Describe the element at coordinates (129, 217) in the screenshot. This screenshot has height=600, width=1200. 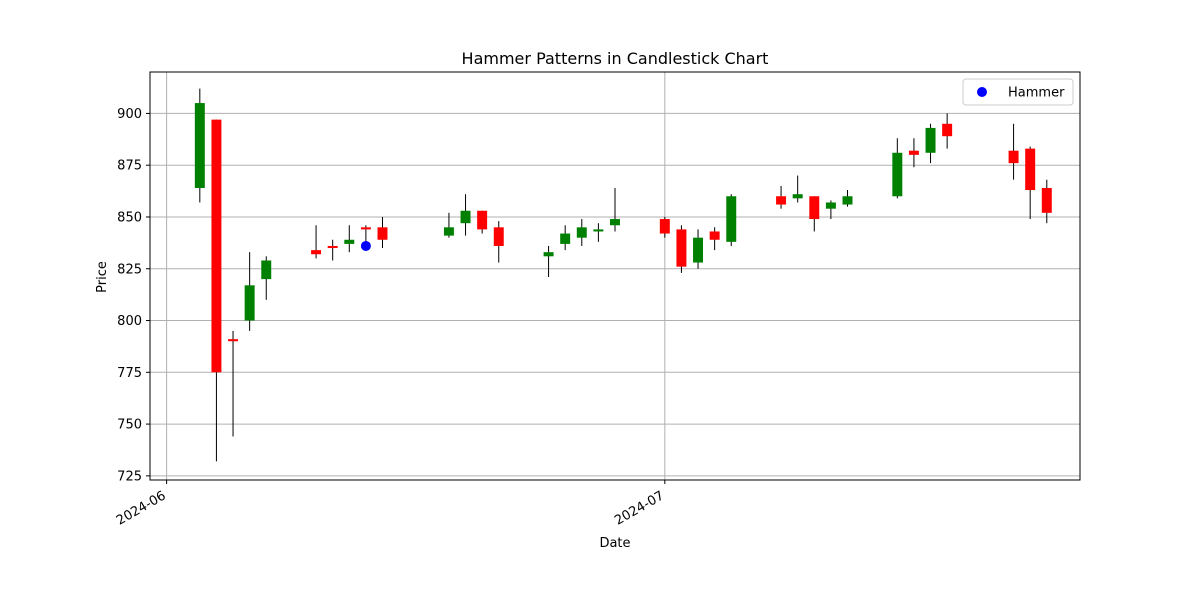
I see `y-tick-label: 850` at that location.